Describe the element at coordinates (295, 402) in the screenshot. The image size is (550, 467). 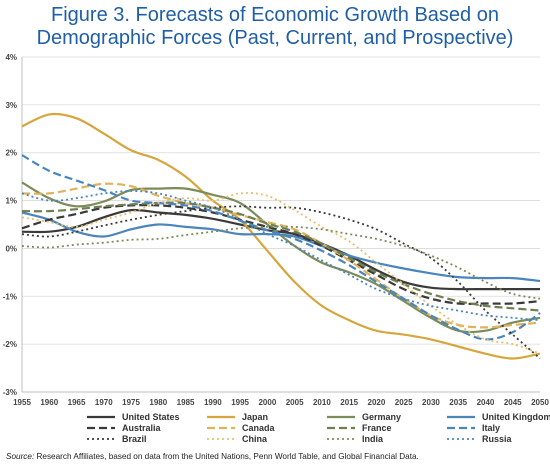
I see `x-tick-label: 2005` at that location.